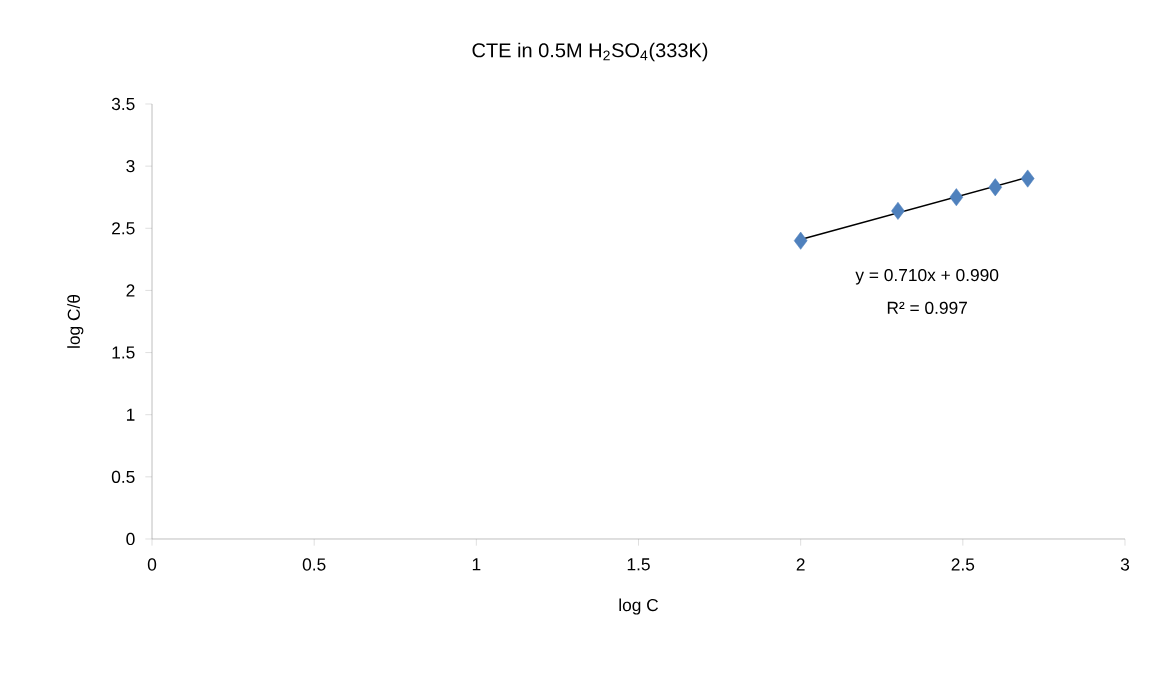 This screenshot has width=1150, height=678. I want to click on x-tick-label: 2.5, so click(963, 564).